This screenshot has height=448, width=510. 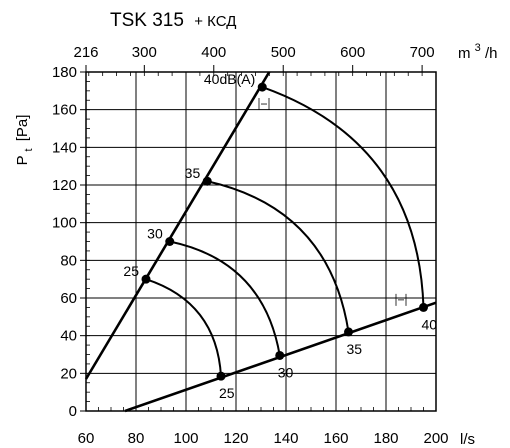 I want to click on y-tick-label: 0, so click(x=73, y=411).